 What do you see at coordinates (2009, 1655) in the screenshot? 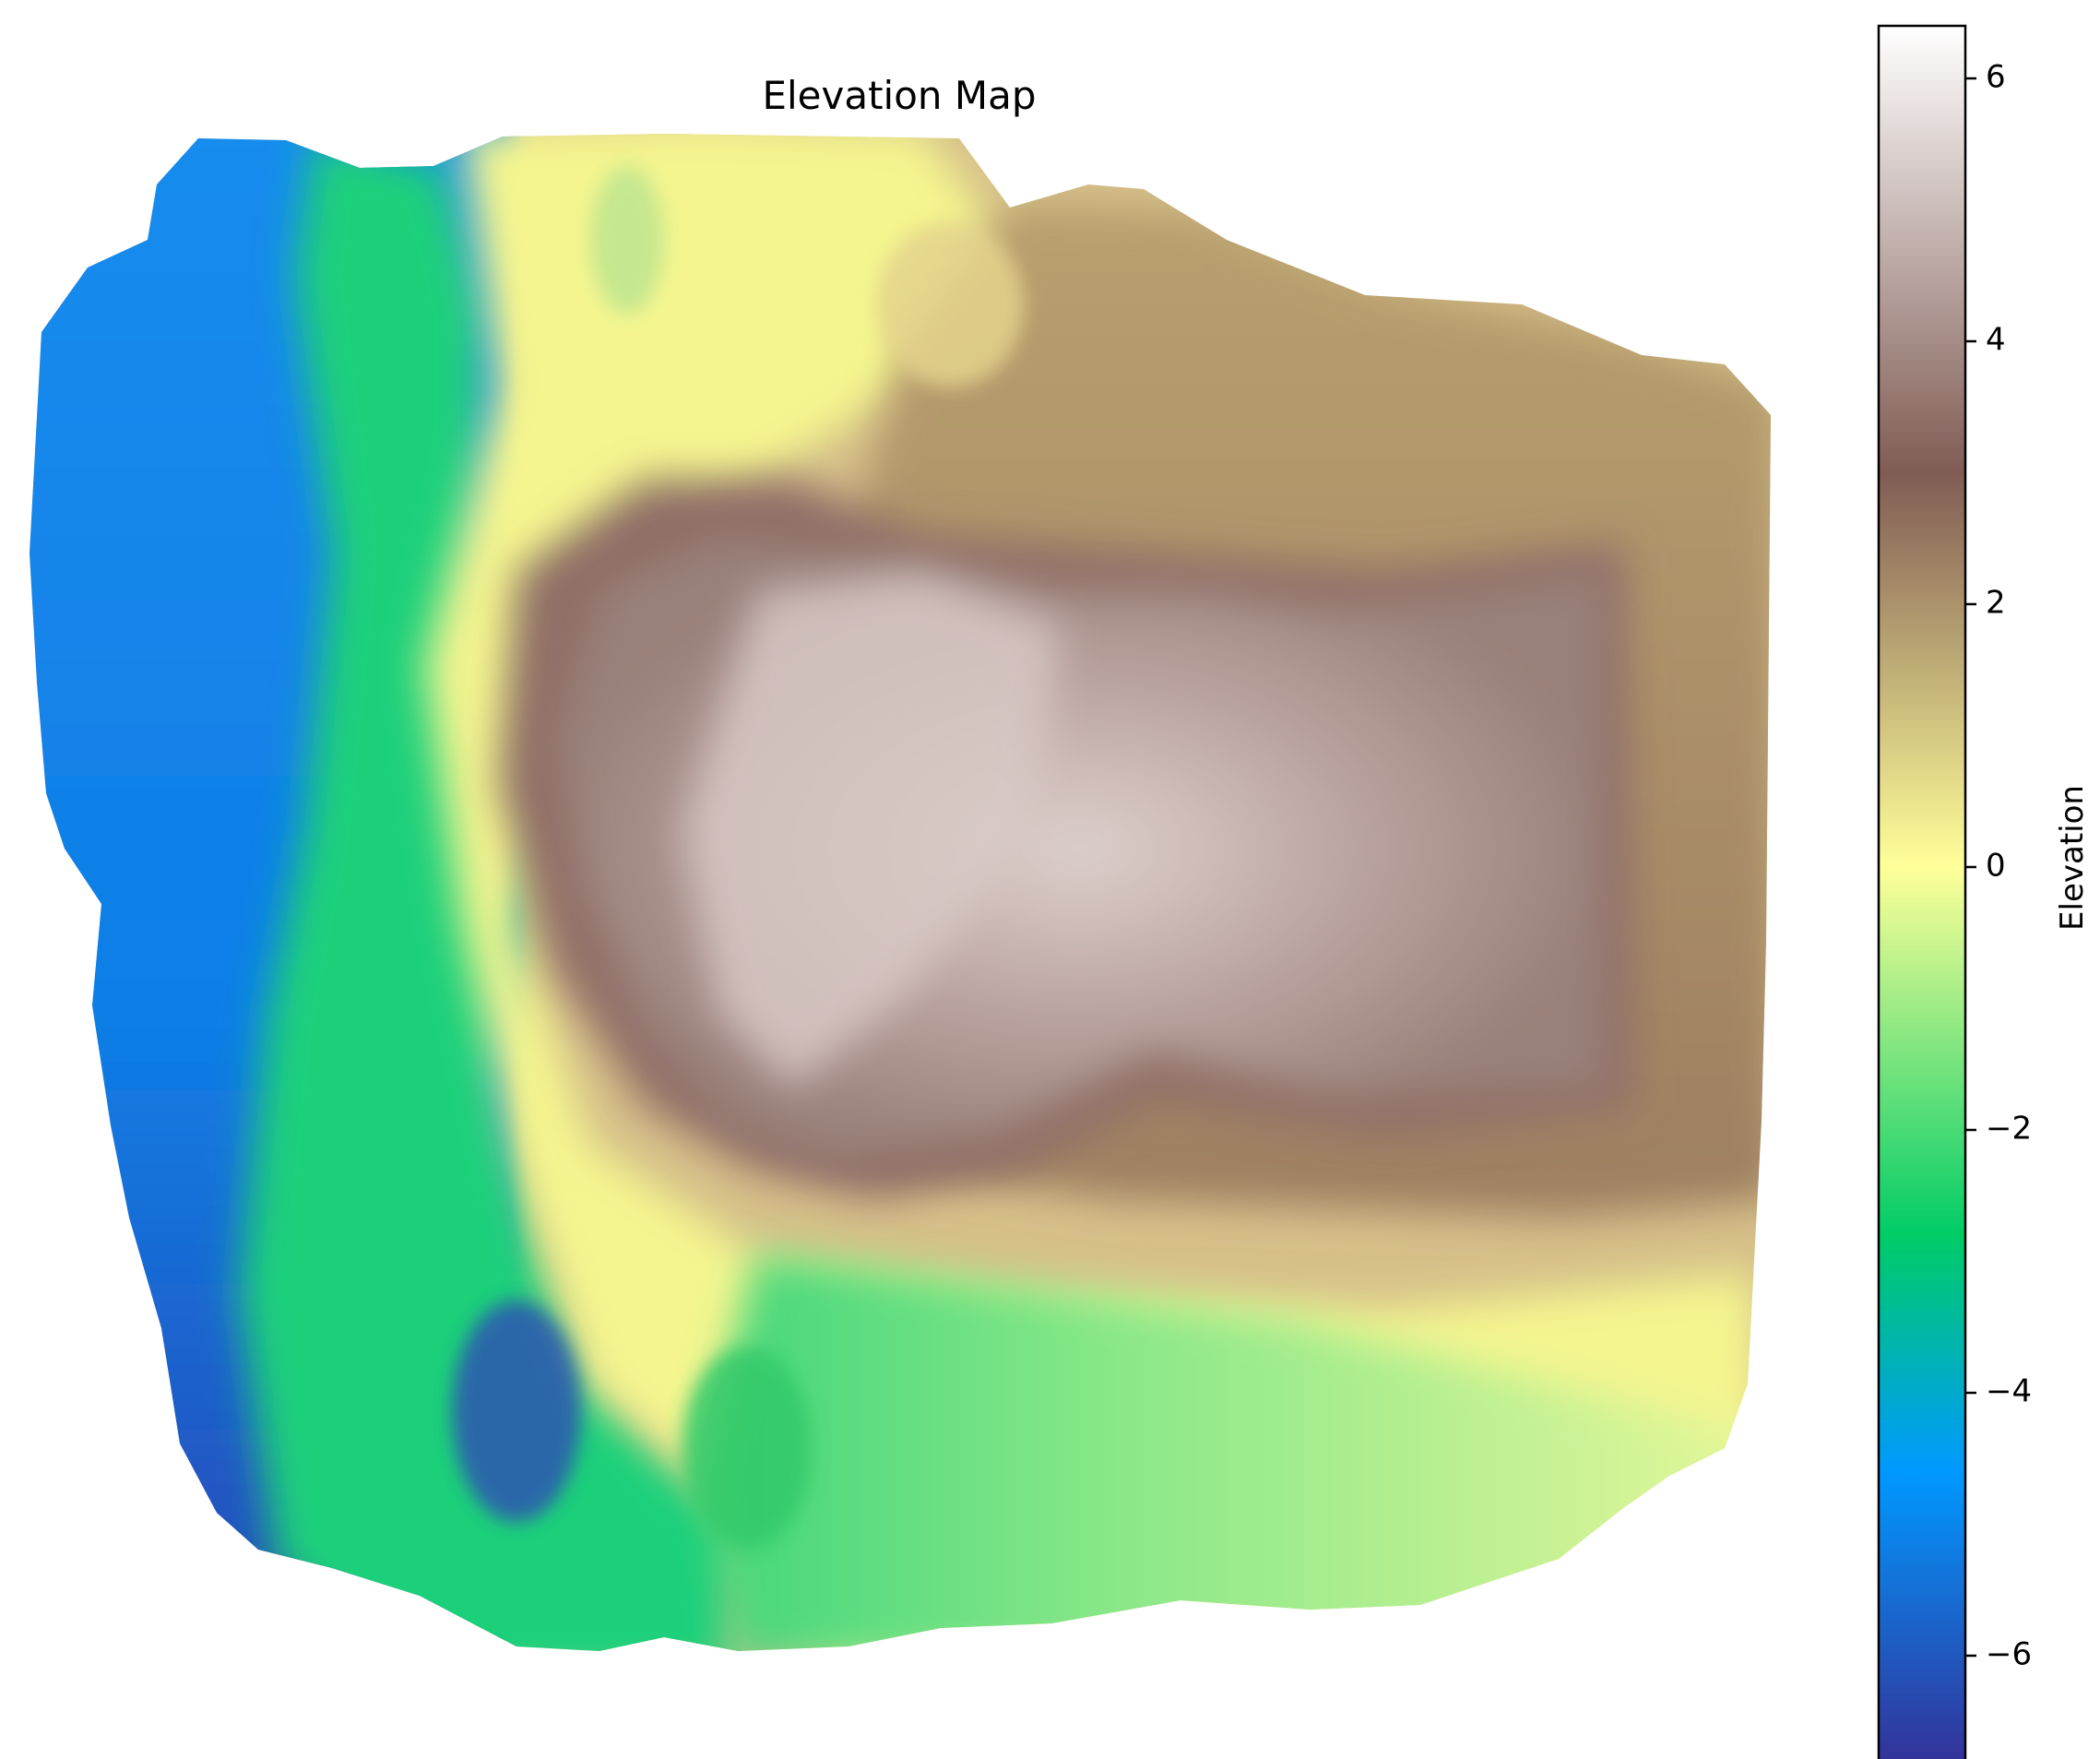
I see `colorbar-tick-label: −6` at bounding box center [2009, 1655].